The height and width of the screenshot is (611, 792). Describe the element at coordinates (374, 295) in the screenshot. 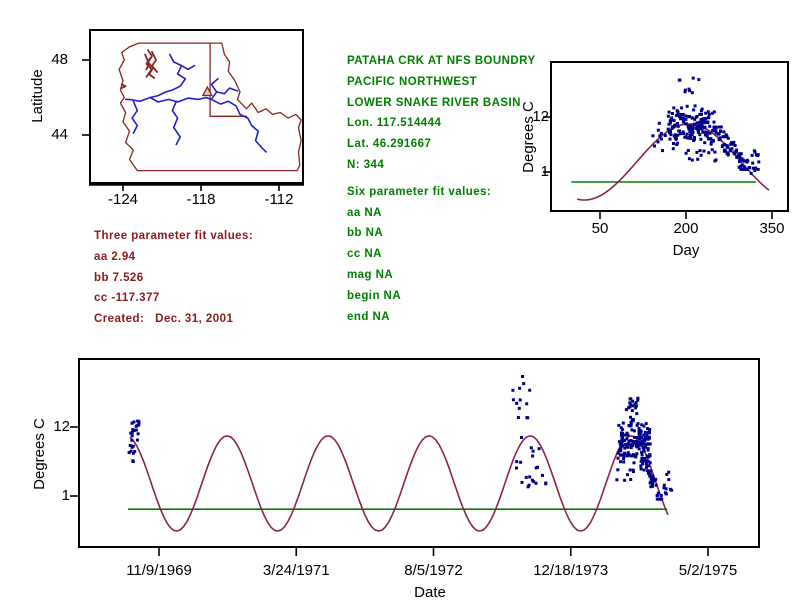

I see `six-param-begin: begin NA` at that location.